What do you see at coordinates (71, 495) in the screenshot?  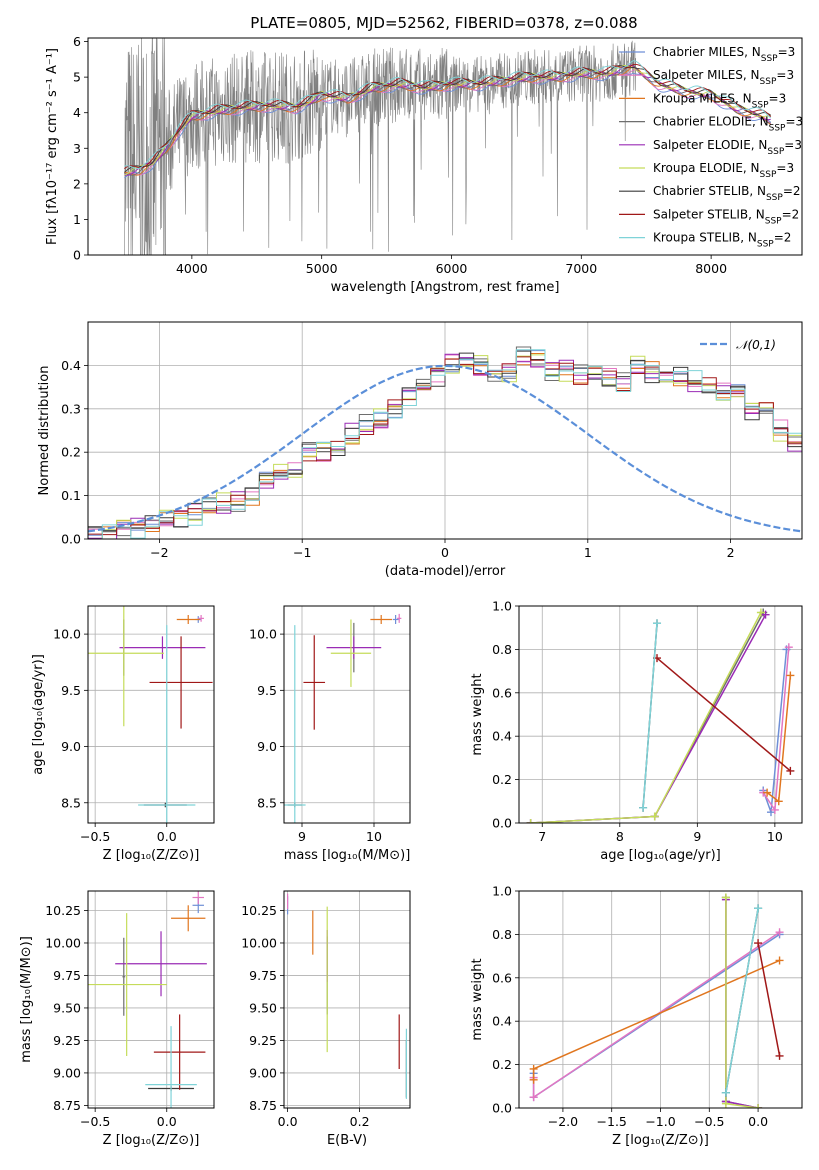 I see `tick-label-y: 0.1` at bounding box center [71, 495].